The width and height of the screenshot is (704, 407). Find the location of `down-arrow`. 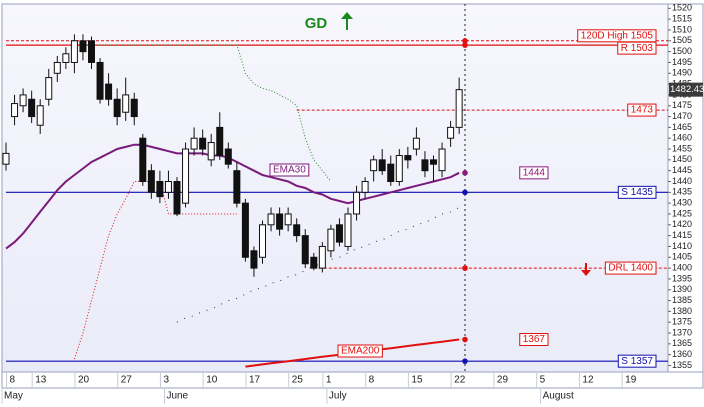

down-arrow is located at coordinates (586, 269).